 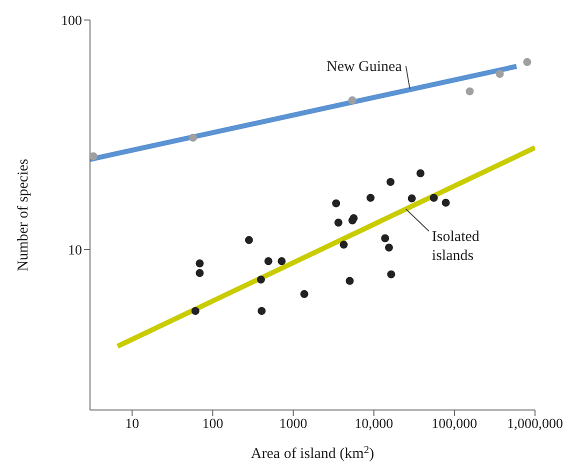 What do you see at coordinates (374, 424) in the screenshot?
I see `x-tick-label: 10,000` at bounding box center [374, 424].